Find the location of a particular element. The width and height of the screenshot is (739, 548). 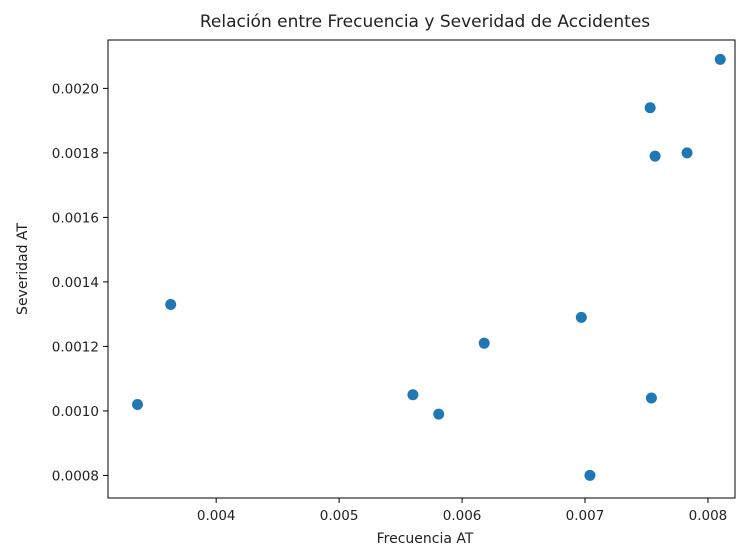

y-tick-label: 0.0020 is located at coordinates (75, 89).